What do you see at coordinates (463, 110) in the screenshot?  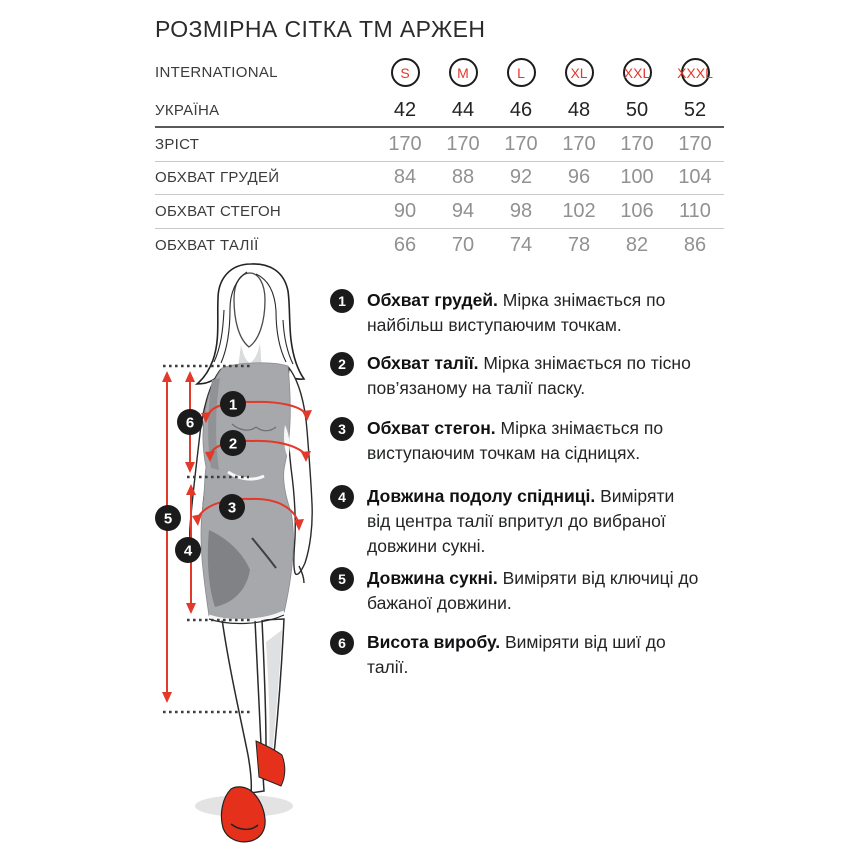 I see `ukraine-size-value: 44` at bounding box center [463, 110].